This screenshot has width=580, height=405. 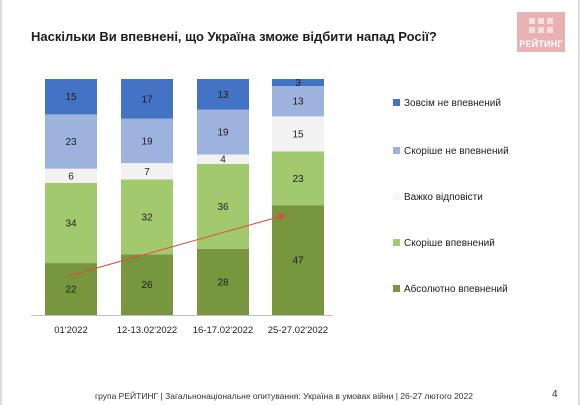 I want to click on data-label-4-3: 15, so click(x=298, y=134).